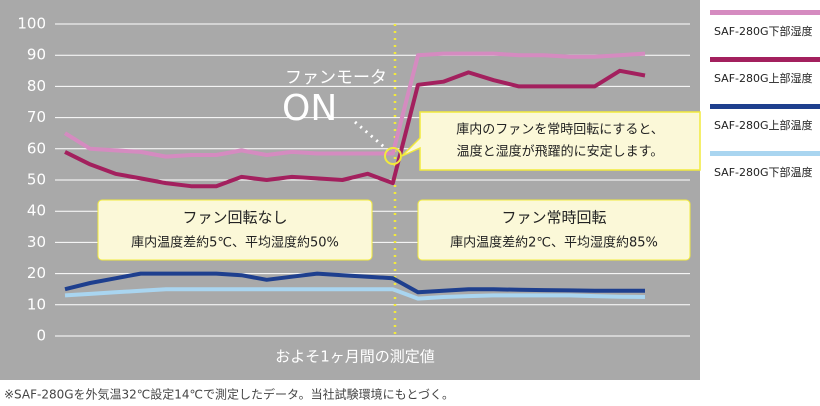  Describe the element at coordinates (36, 180) in the screenshot. I see `y-tick-label: 50` at that location.